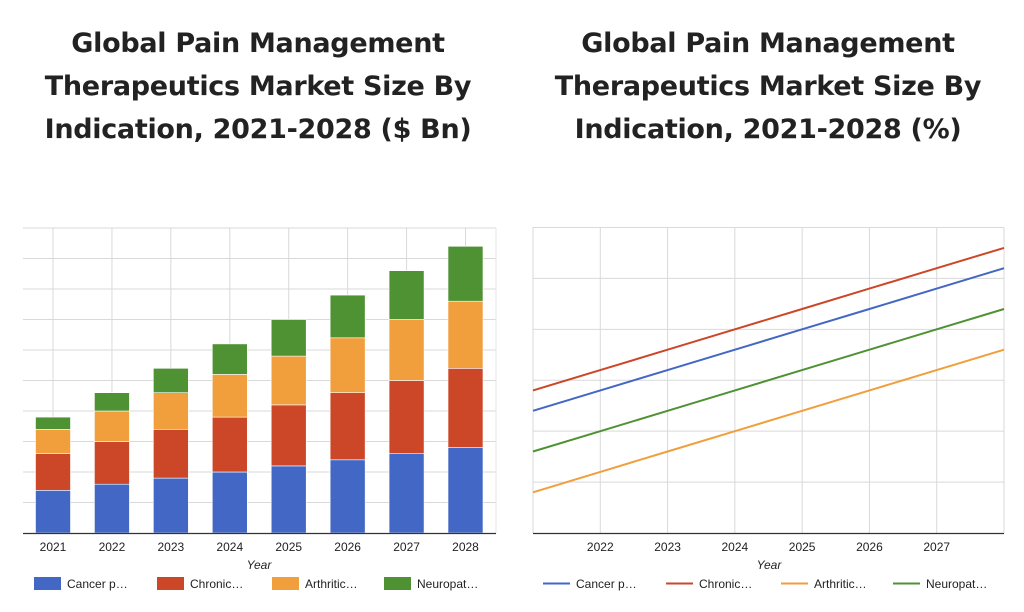 This screenshot has width=1024, height=612. Describe the element at coordinates (260, 565) in the screenshot. I see `bar-chart-x-axis-title: Year` at that location.